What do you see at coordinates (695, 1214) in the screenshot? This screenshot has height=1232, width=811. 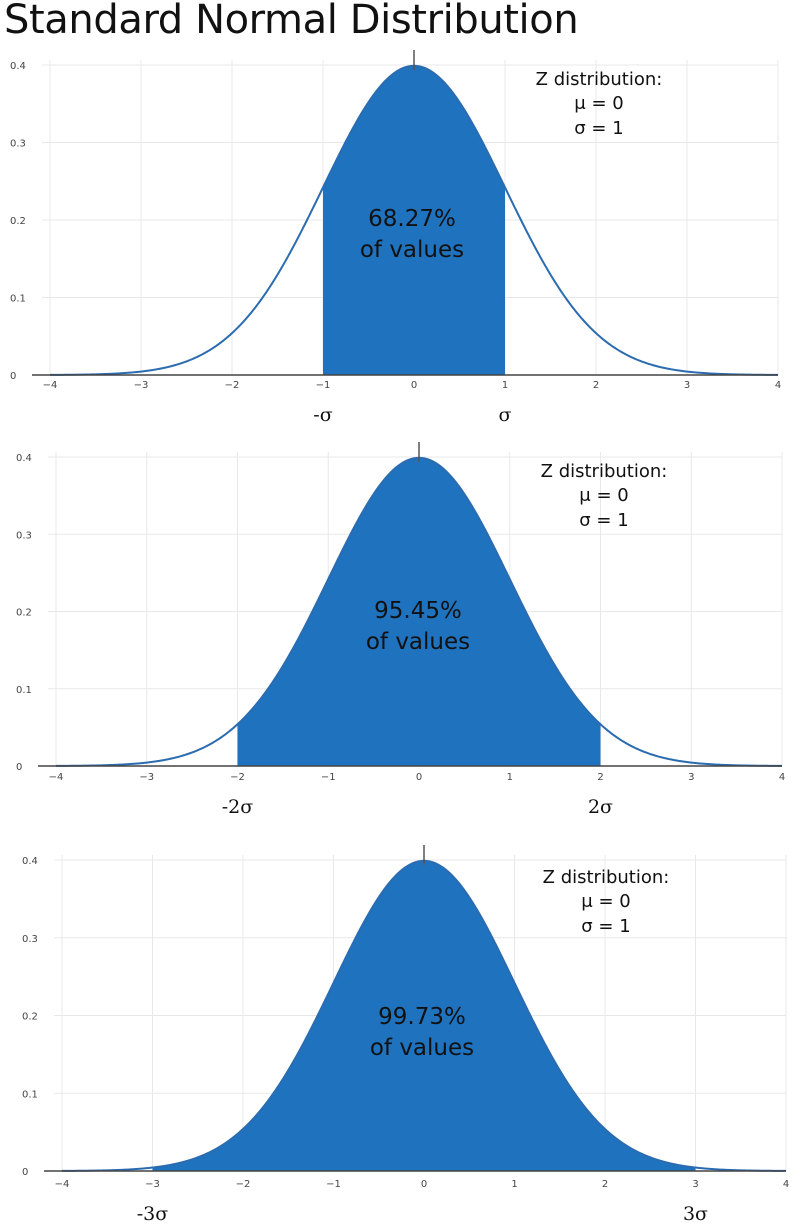 I see `sigma-label: 3σ` at bounding box center [695, 1214].